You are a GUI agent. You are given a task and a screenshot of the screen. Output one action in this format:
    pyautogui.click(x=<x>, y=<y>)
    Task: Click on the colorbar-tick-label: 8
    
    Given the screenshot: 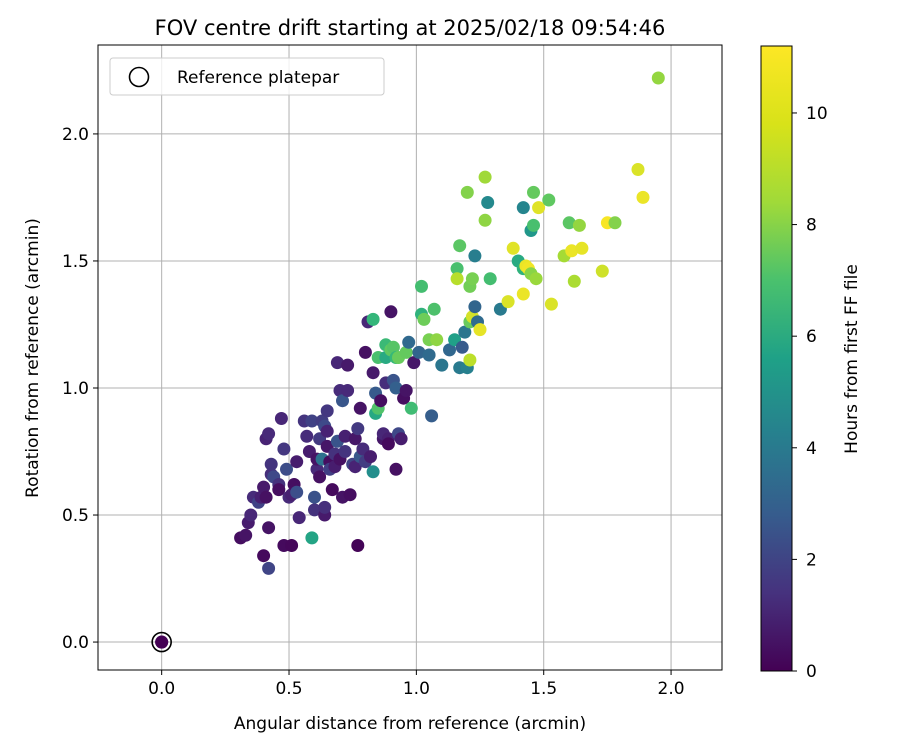 What is the action you would take?
    pyautogui.click(x=811, y=226)
    